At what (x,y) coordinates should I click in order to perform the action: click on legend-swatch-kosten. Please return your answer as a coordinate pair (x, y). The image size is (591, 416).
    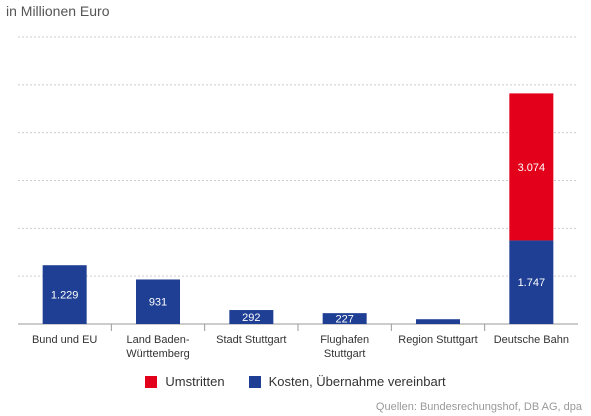
    Looking at the image, I should click on (254, 381).